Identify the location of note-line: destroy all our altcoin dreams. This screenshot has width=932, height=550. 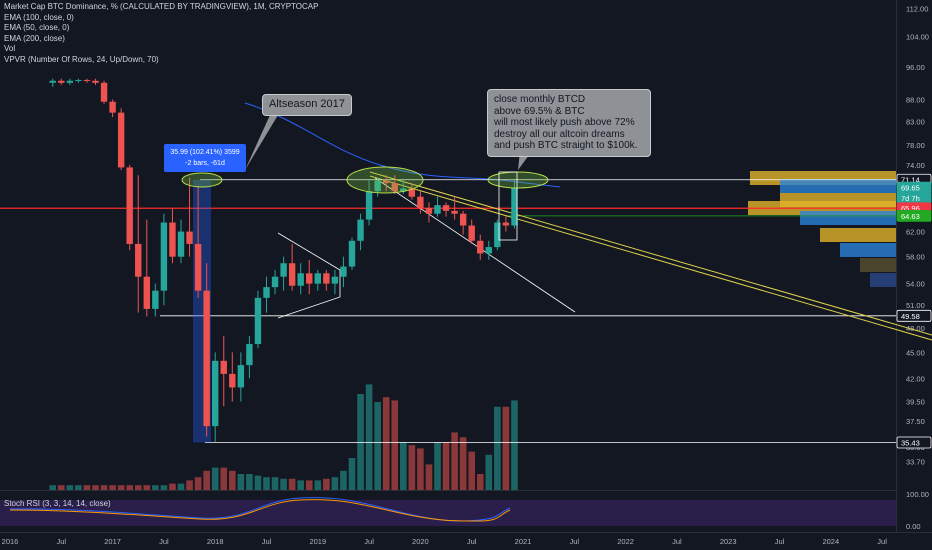
(559, 134).